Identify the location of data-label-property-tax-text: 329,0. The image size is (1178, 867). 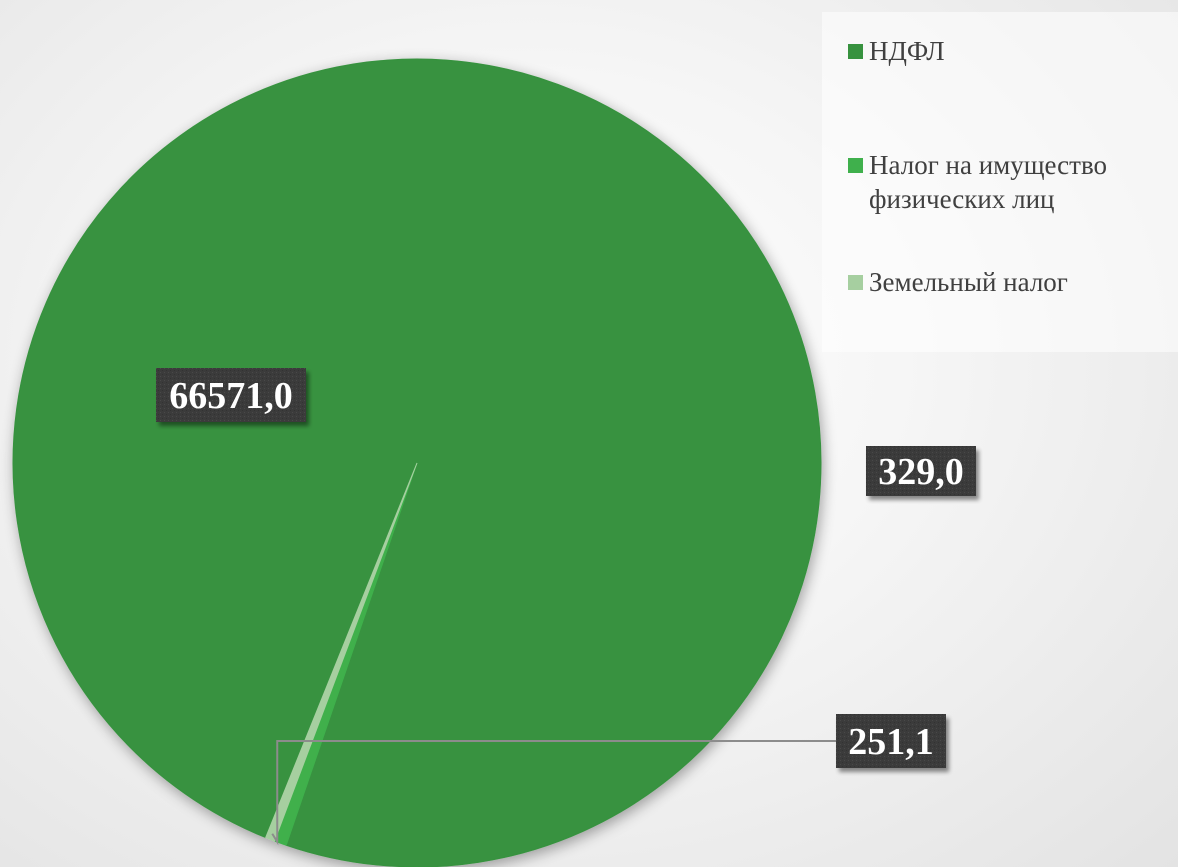
(921, 472).